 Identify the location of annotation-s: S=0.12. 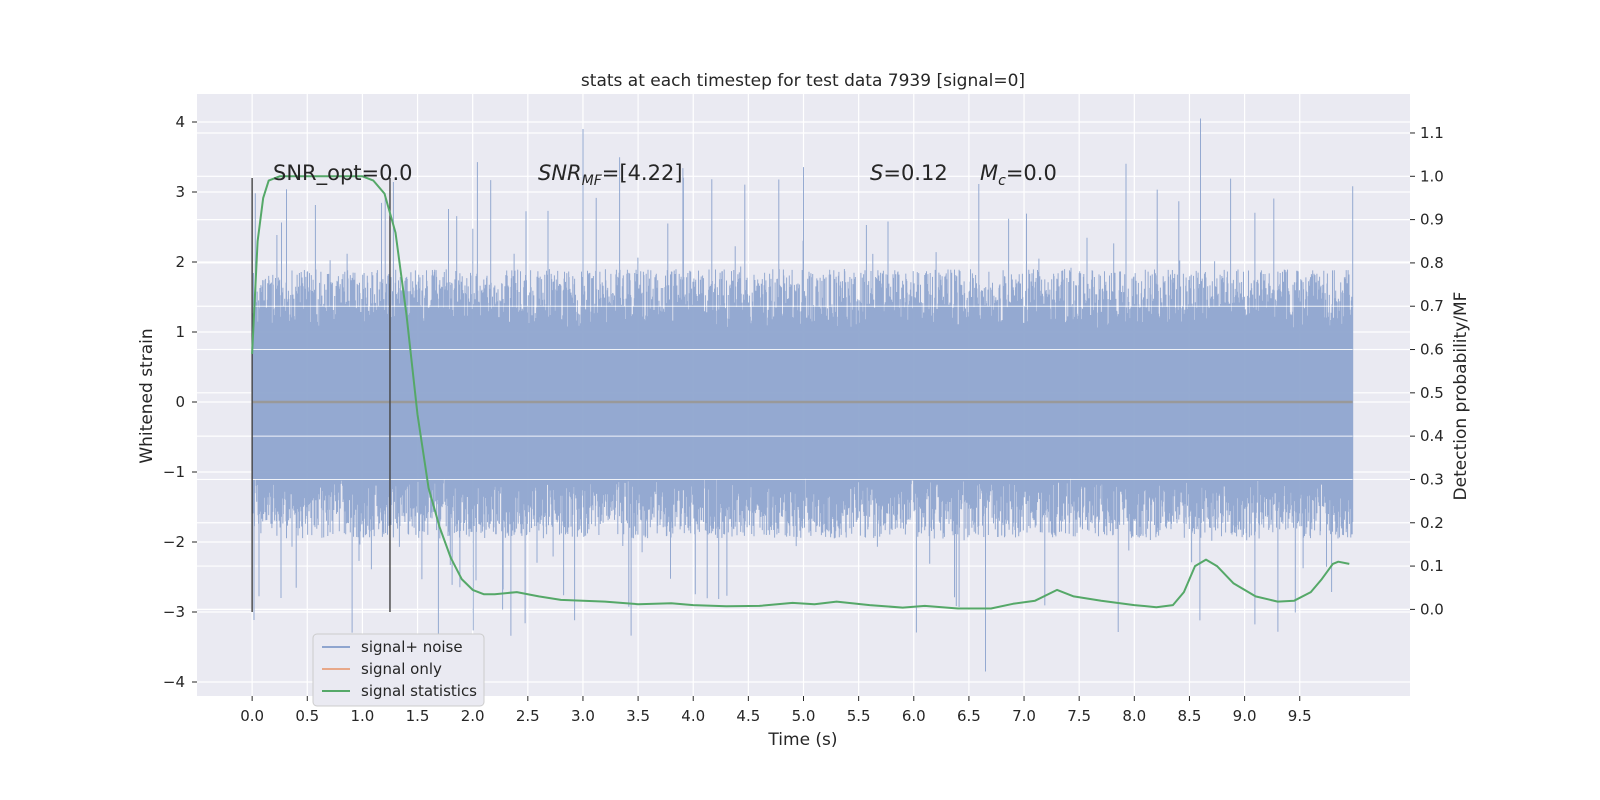
(909, 173).